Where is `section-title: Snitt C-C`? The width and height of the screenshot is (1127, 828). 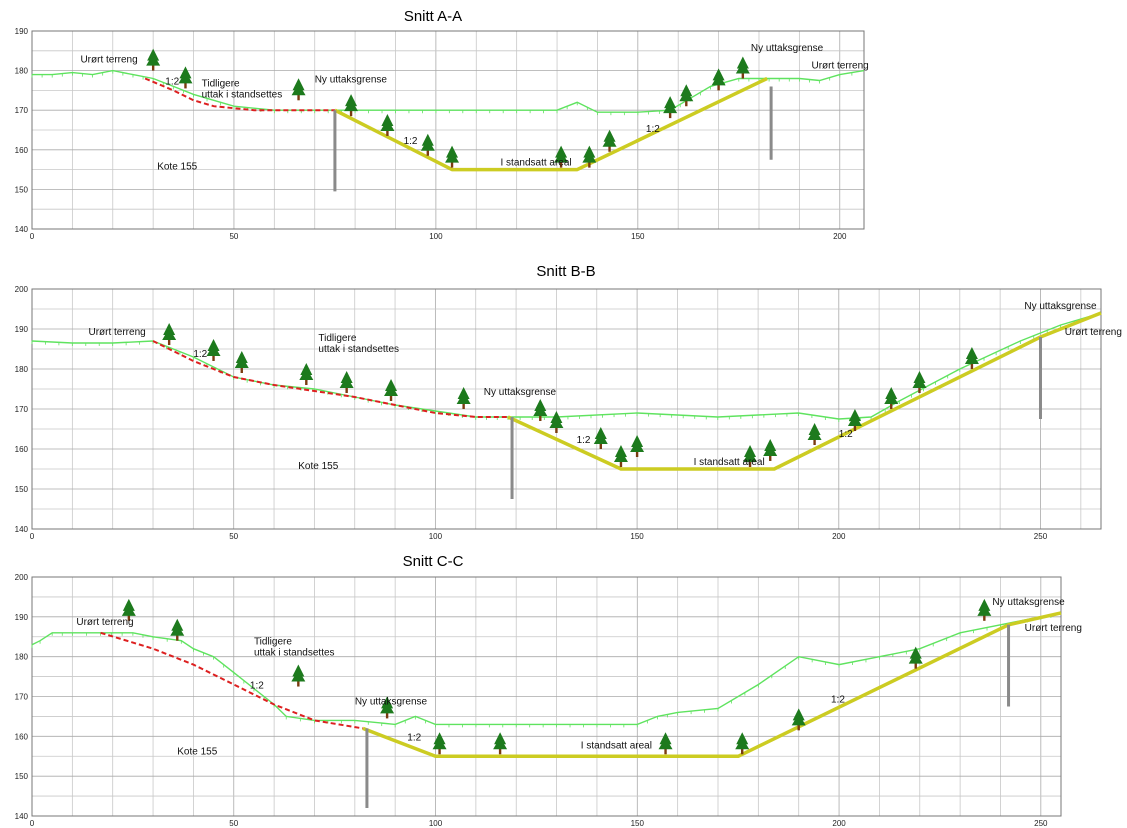
section-title: Snitt C-C is located at coordinates (433, 561).